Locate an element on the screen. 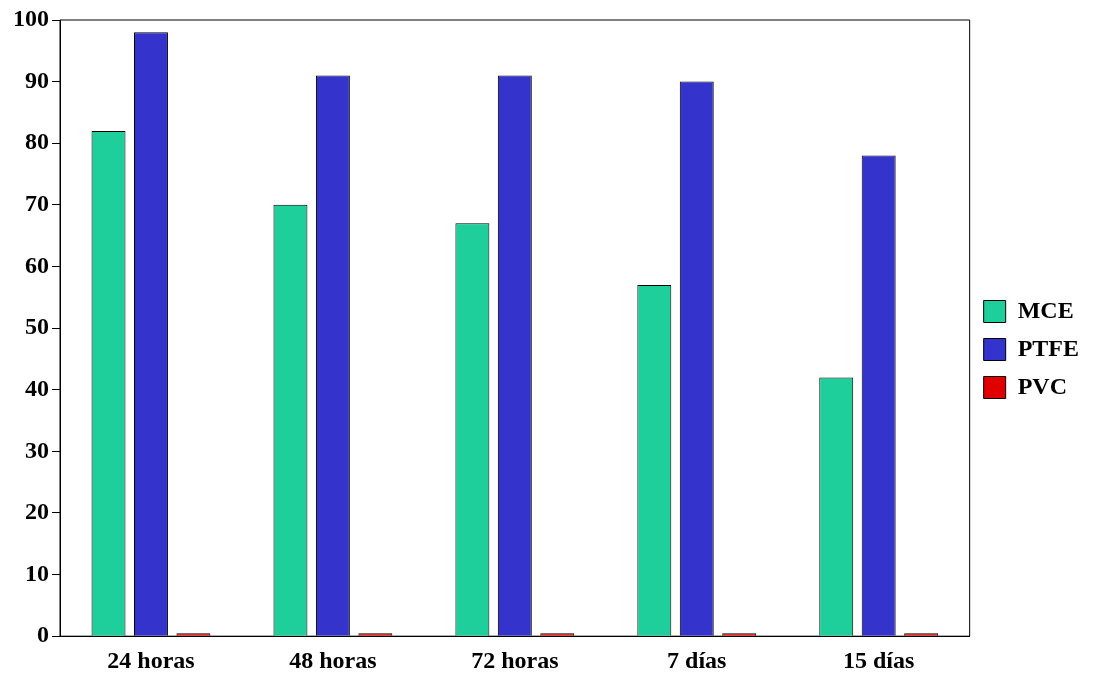  x-tick-label: 24 horas is located at coordinates (151, 659).